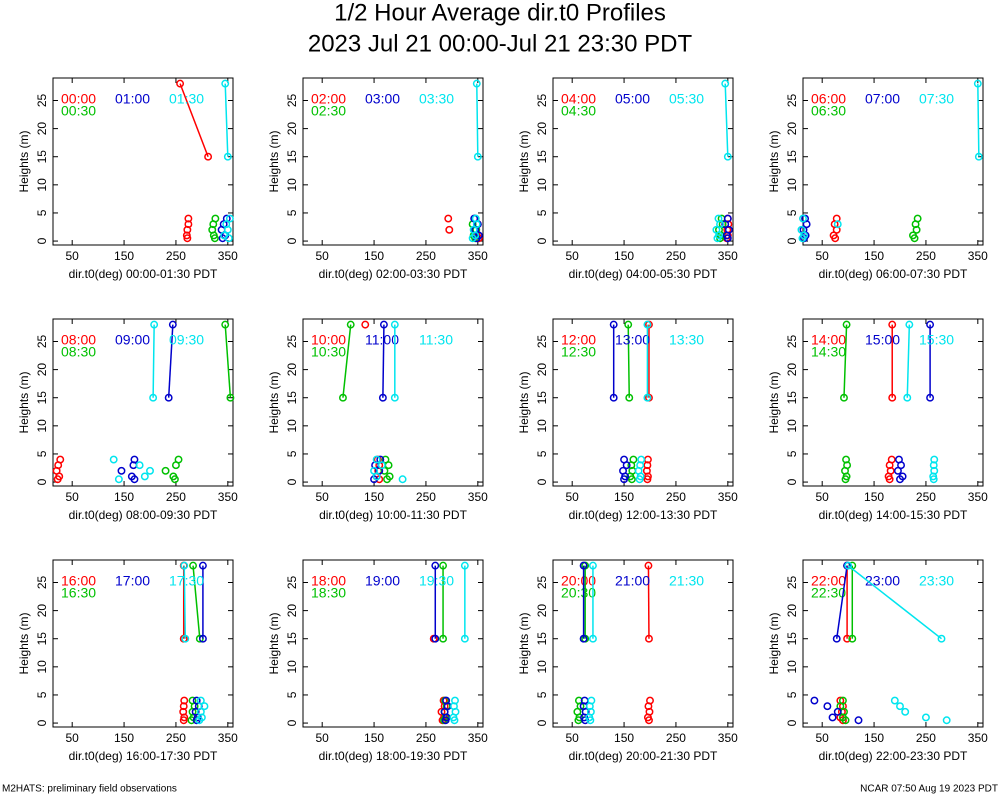  What do you see at coordinates (436, 581) in the screenshot?
I see `legend-entry: 19:30` at bounding box center [436, 581].